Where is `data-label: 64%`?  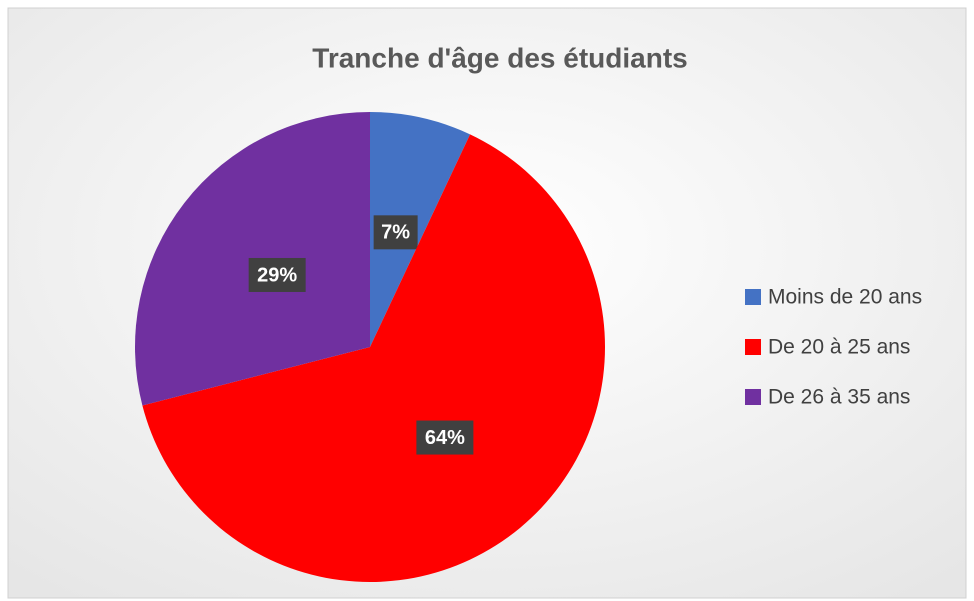 data-label: 64% is located at coordinates (445, 438).